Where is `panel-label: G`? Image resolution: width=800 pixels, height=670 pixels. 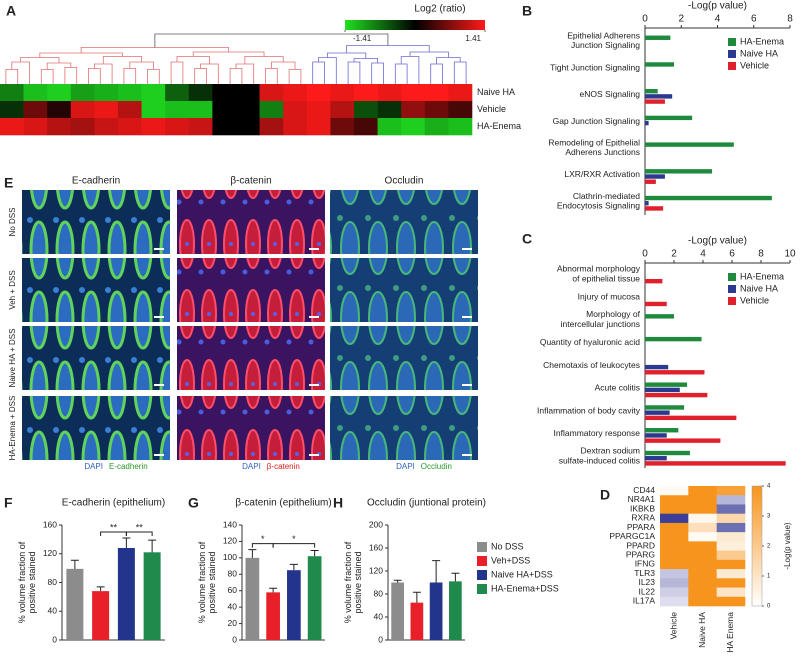
panel-label: G is located at coordinates (193, 503).